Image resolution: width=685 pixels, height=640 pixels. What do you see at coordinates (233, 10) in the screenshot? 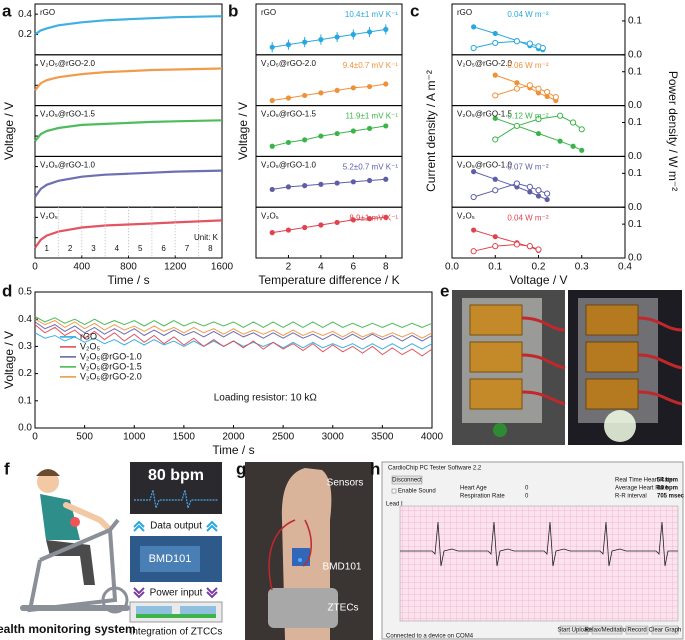
I see `panel-label: b` at bounding box center [233, 10].